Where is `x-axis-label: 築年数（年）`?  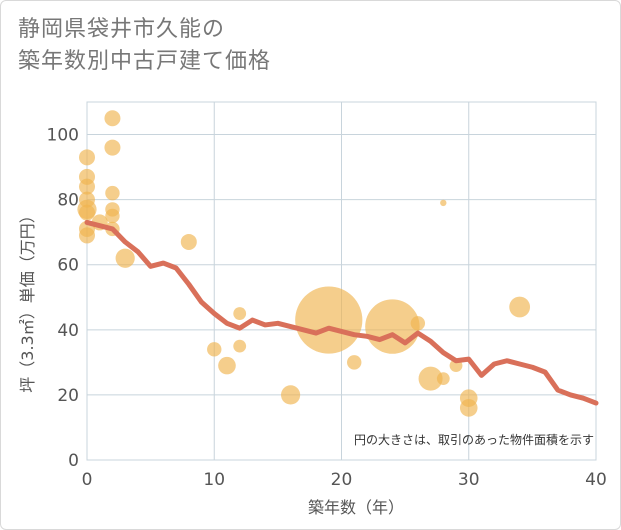
x-axis-label: 築年数（年） is located at coordinates (356, 507).